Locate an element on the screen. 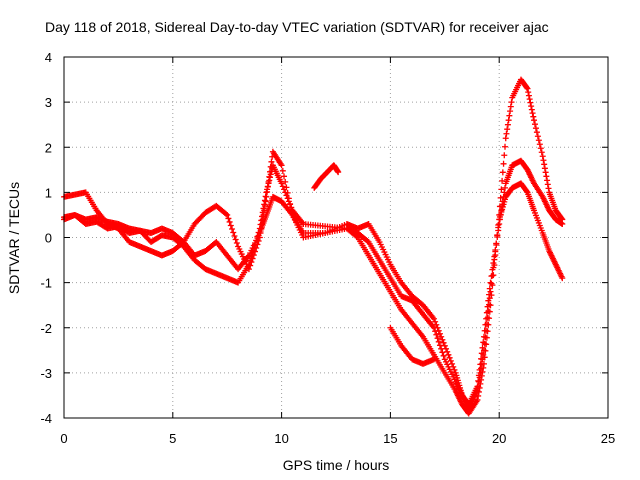 The height and width of the screenshot is (480, 640). y-tick-label: 1 is located at coordinates (48, 192).